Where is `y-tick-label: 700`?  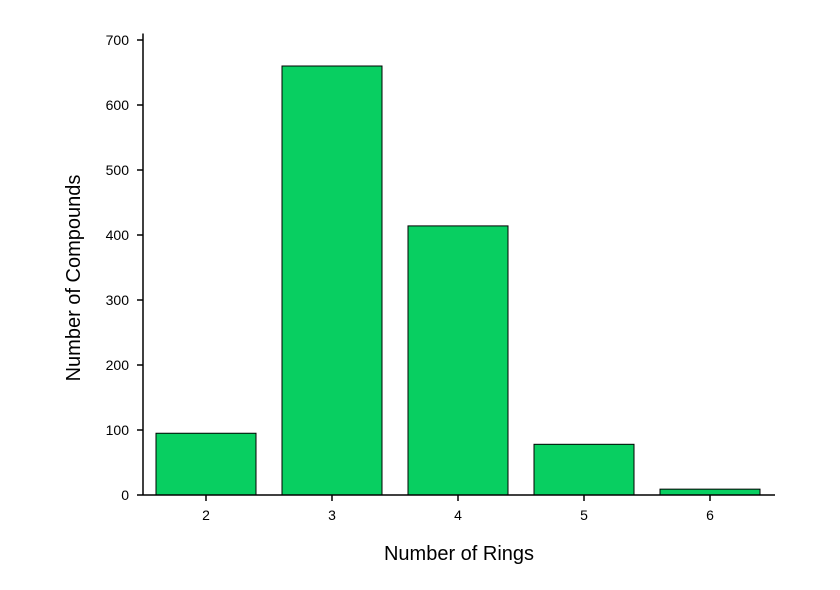
y-tick-label: 700 is located at coordinates (118, 40).